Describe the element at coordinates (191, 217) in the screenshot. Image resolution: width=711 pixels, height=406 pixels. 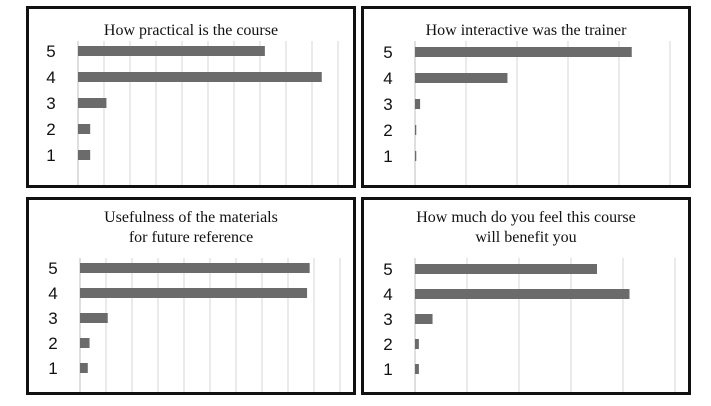
I see `chart-title-line-1: Usefulness of the materials` at that location.